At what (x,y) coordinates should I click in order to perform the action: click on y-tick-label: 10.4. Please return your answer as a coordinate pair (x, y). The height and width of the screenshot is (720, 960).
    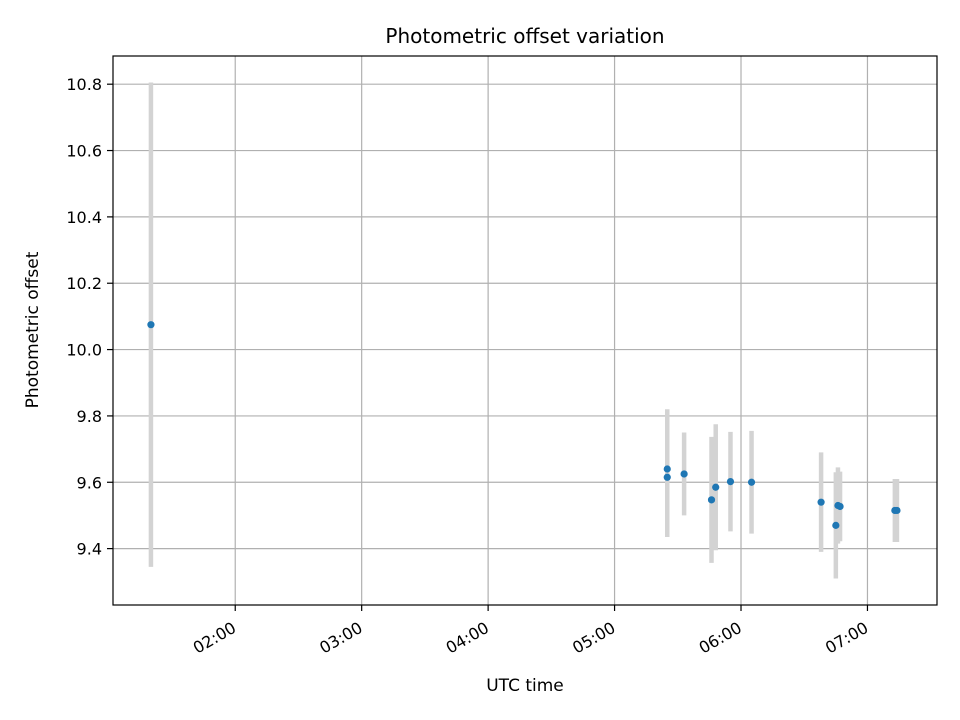
    Looking at the image, I should click on (84, 217).